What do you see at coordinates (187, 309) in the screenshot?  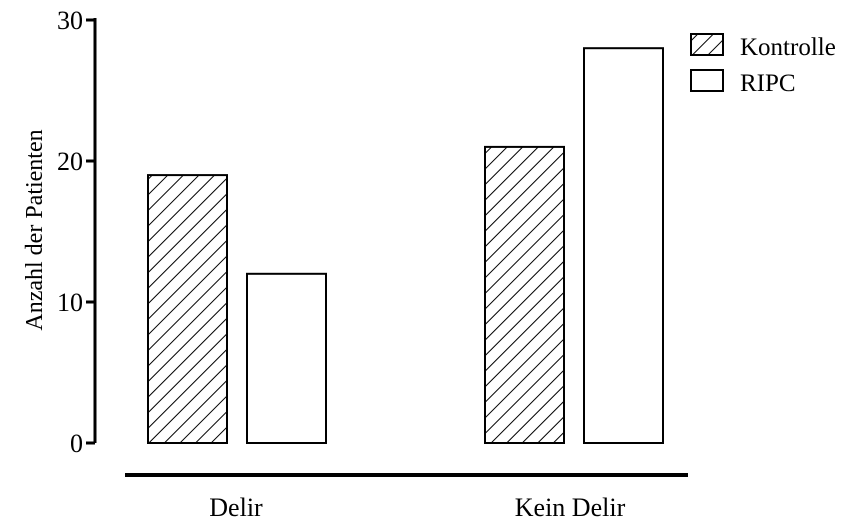 I see `bar-kontrolle-delir` at bounding box center [187, 309].